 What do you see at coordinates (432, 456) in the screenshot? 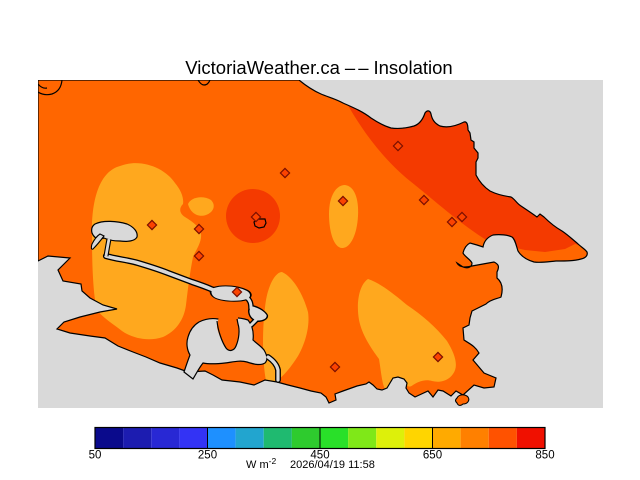
I see `svg-text: 650` at bounding box center [432, 456].